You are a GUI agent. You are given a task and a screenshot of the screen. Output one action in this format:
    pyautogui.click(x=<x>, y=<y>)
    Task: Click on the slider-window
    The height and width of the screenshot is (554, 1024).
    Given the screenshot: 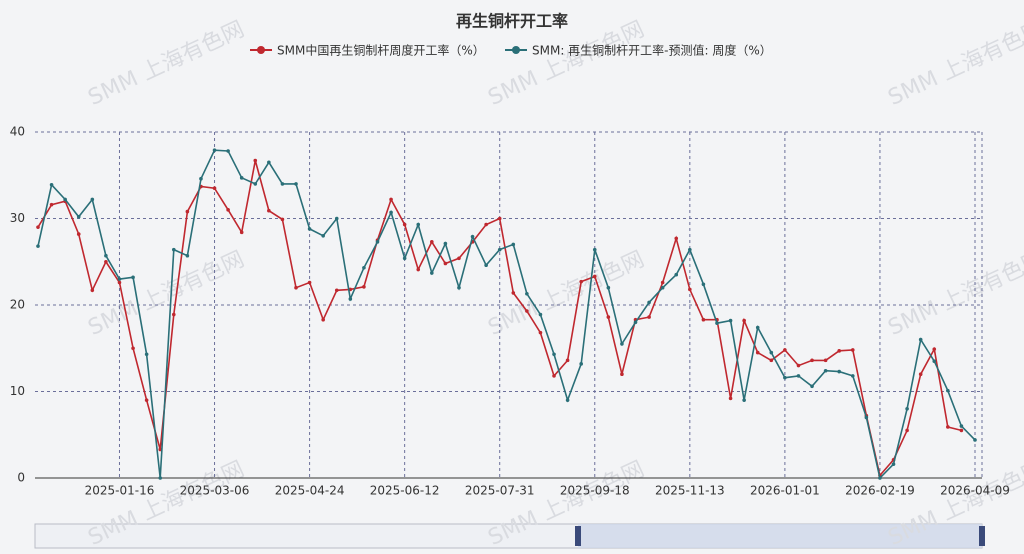 What is the action you would take?
    pyautogui.click(x=780, y=536)
    